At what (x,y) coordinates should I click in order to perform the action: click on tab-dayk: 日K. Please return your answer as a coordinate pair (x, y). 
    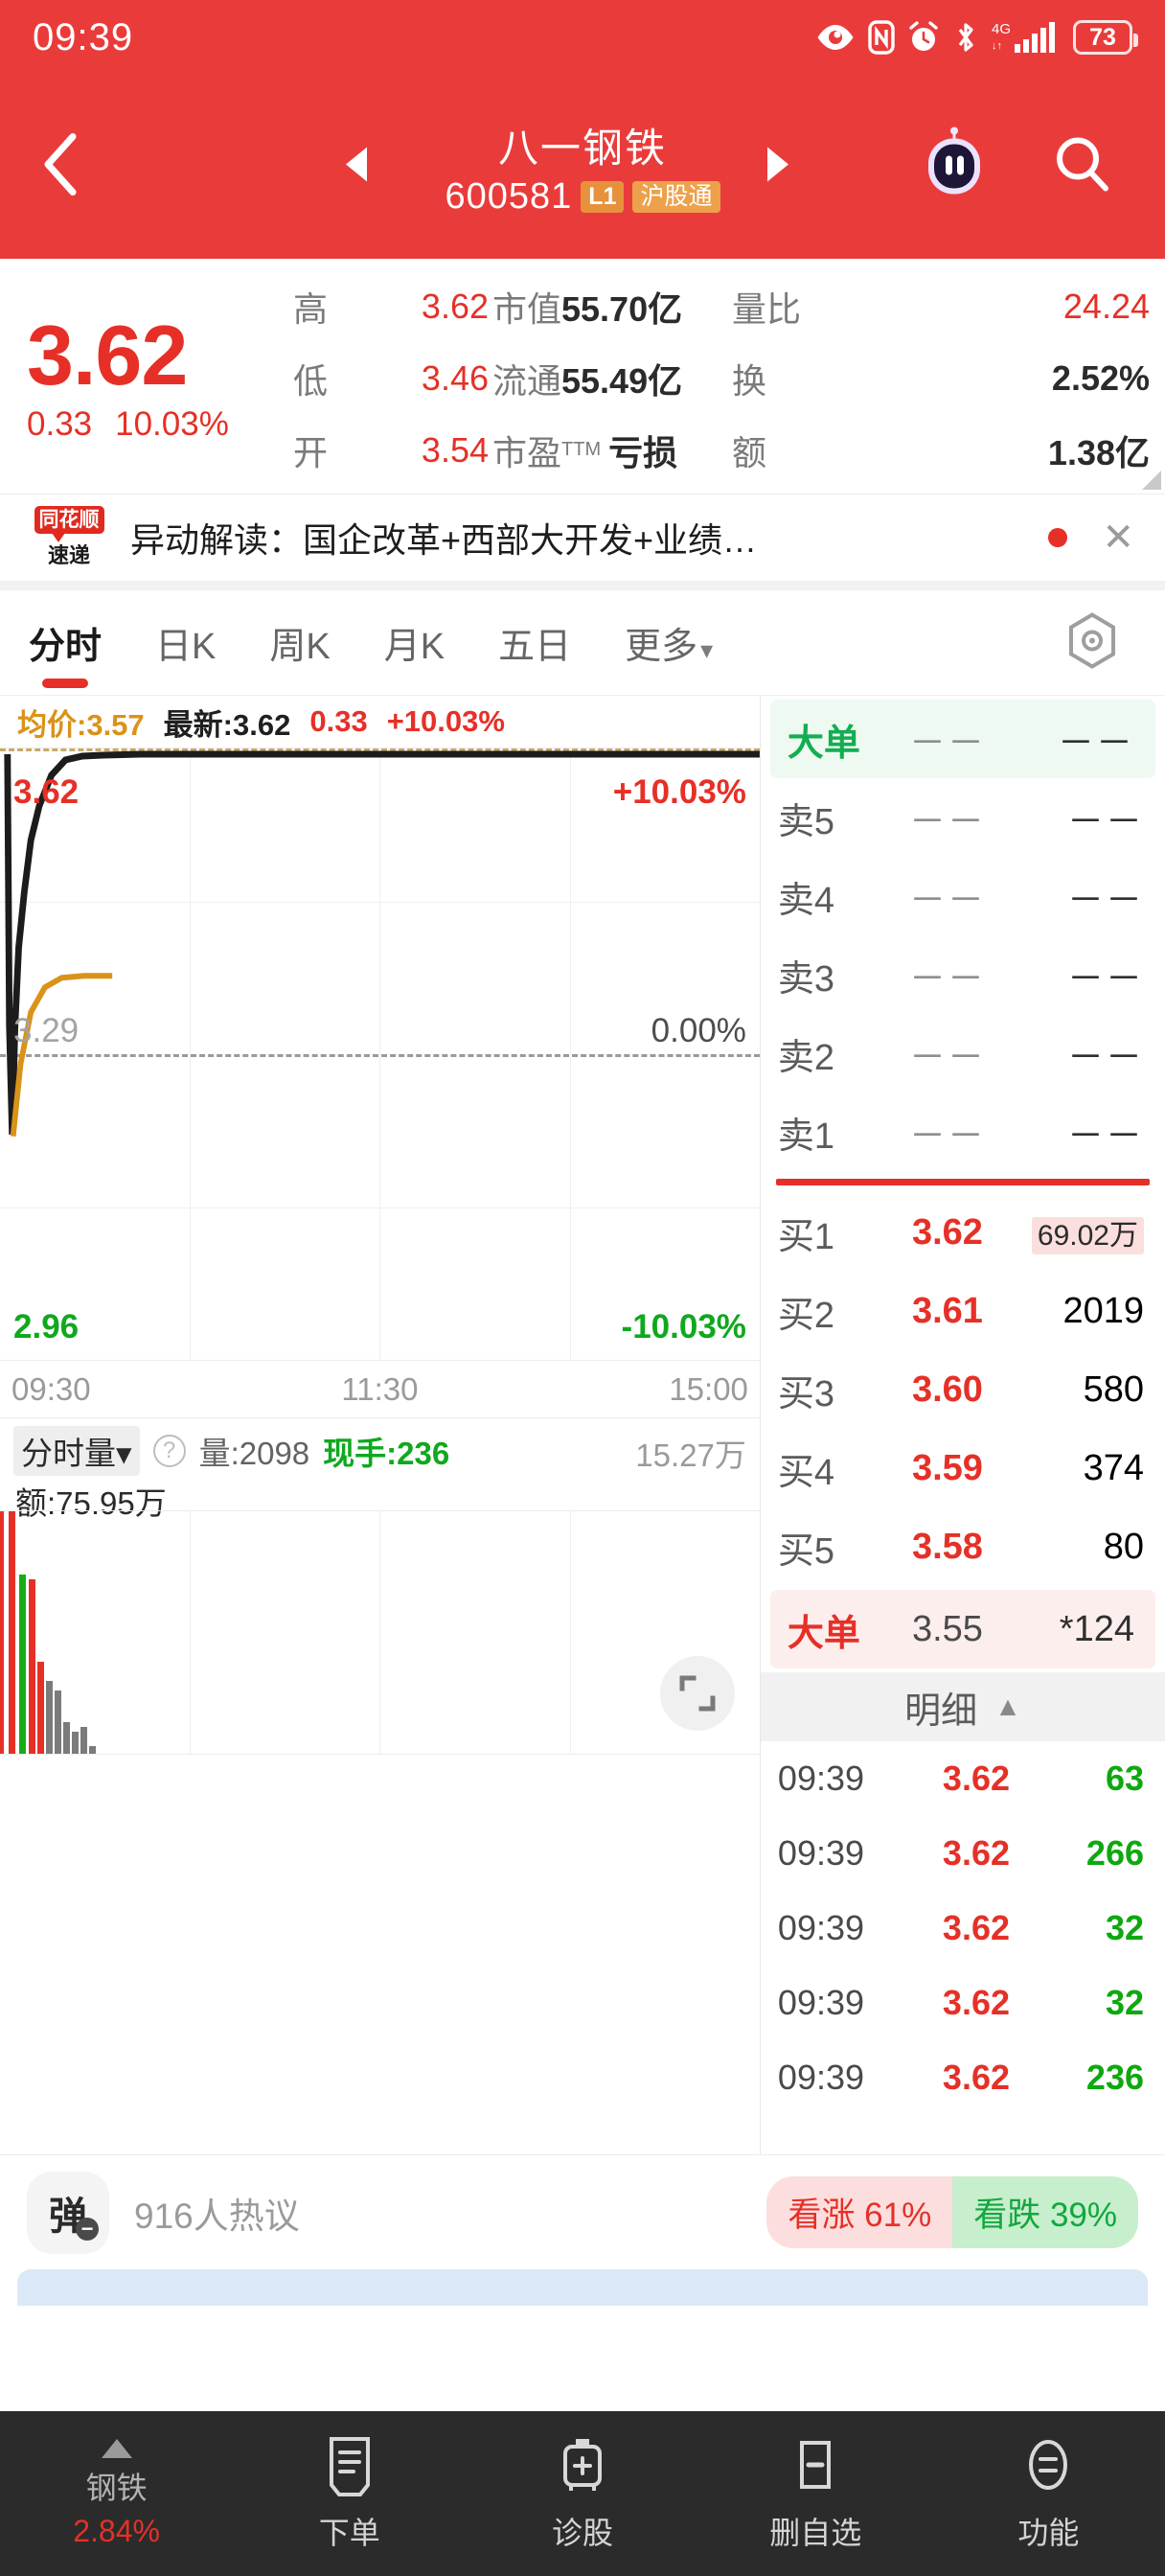
    Looking at the image, I should click on (185, 642).